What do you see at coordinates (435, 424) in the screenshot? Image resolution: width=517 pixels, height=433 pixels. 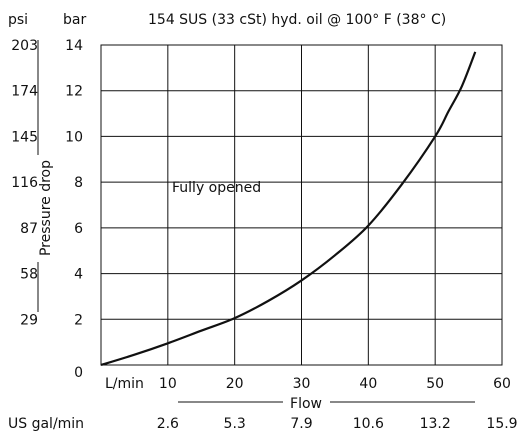 I see `gpm-tick-label: 13.2` at bounding box center [435, 424].